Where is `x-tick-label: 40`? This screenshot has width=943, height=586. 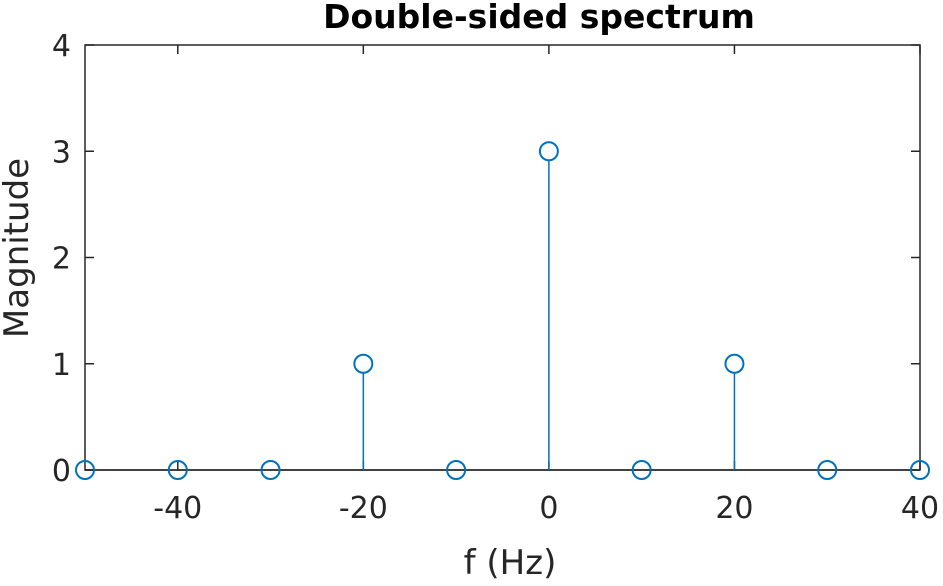 x-tick-label: 40 is located at coordinates (920, 508).